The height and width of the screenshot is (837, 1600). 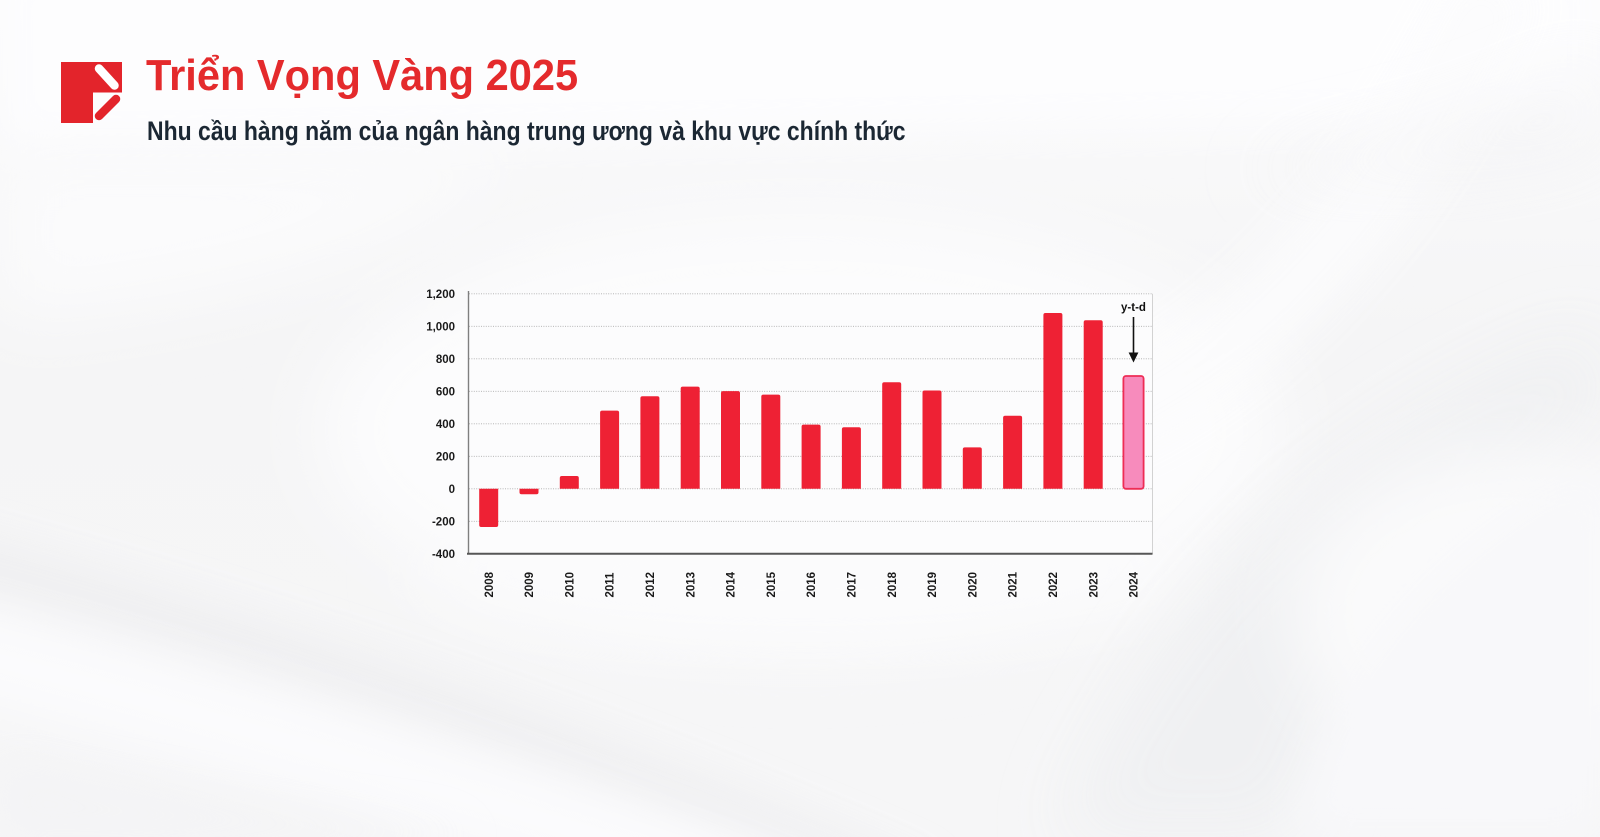 What do you see at coordinates (445, 392) in the screenshot?
I see `svg-text: 600` at bounding box center [445, 392].